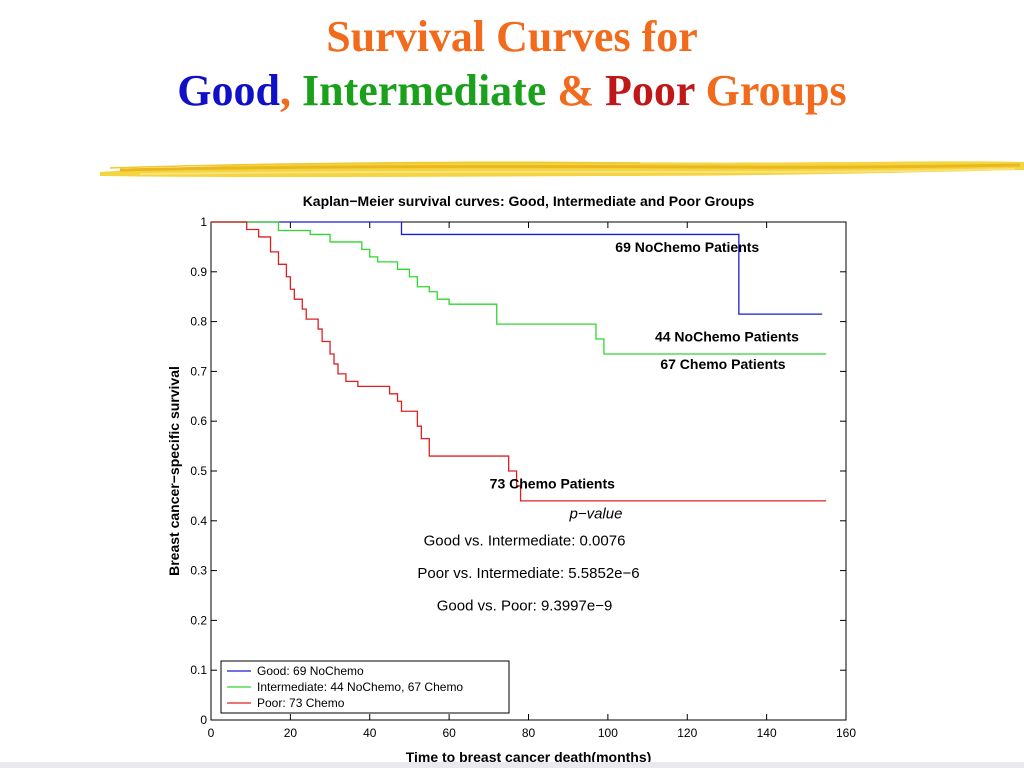 This screenshot has height=768, width=1024. Describe the element at coordinates (174, 471) in the screenshot. I see `y-axis-label: Breast cancer−specific survival` at that location.